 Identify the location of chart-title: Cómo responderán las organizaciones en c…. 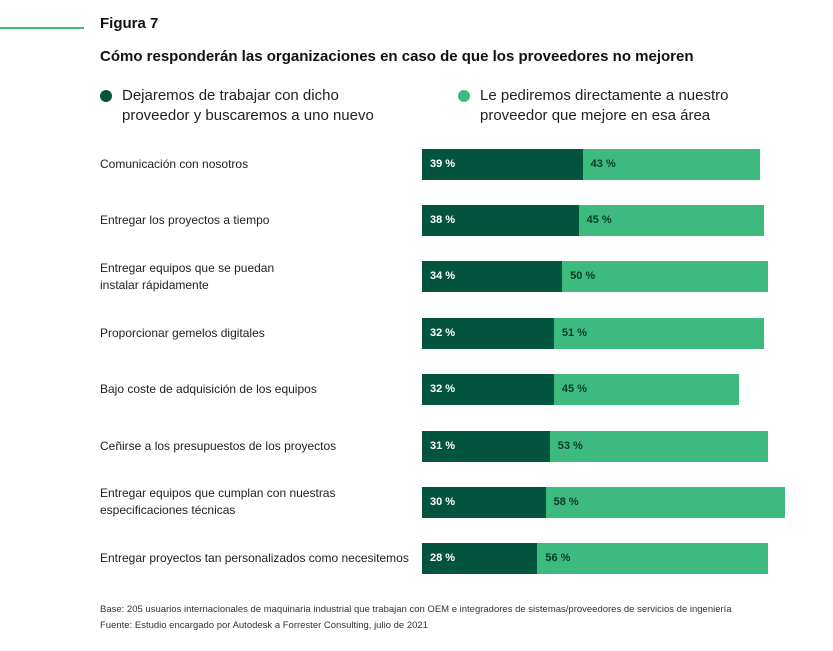
(397, 56).